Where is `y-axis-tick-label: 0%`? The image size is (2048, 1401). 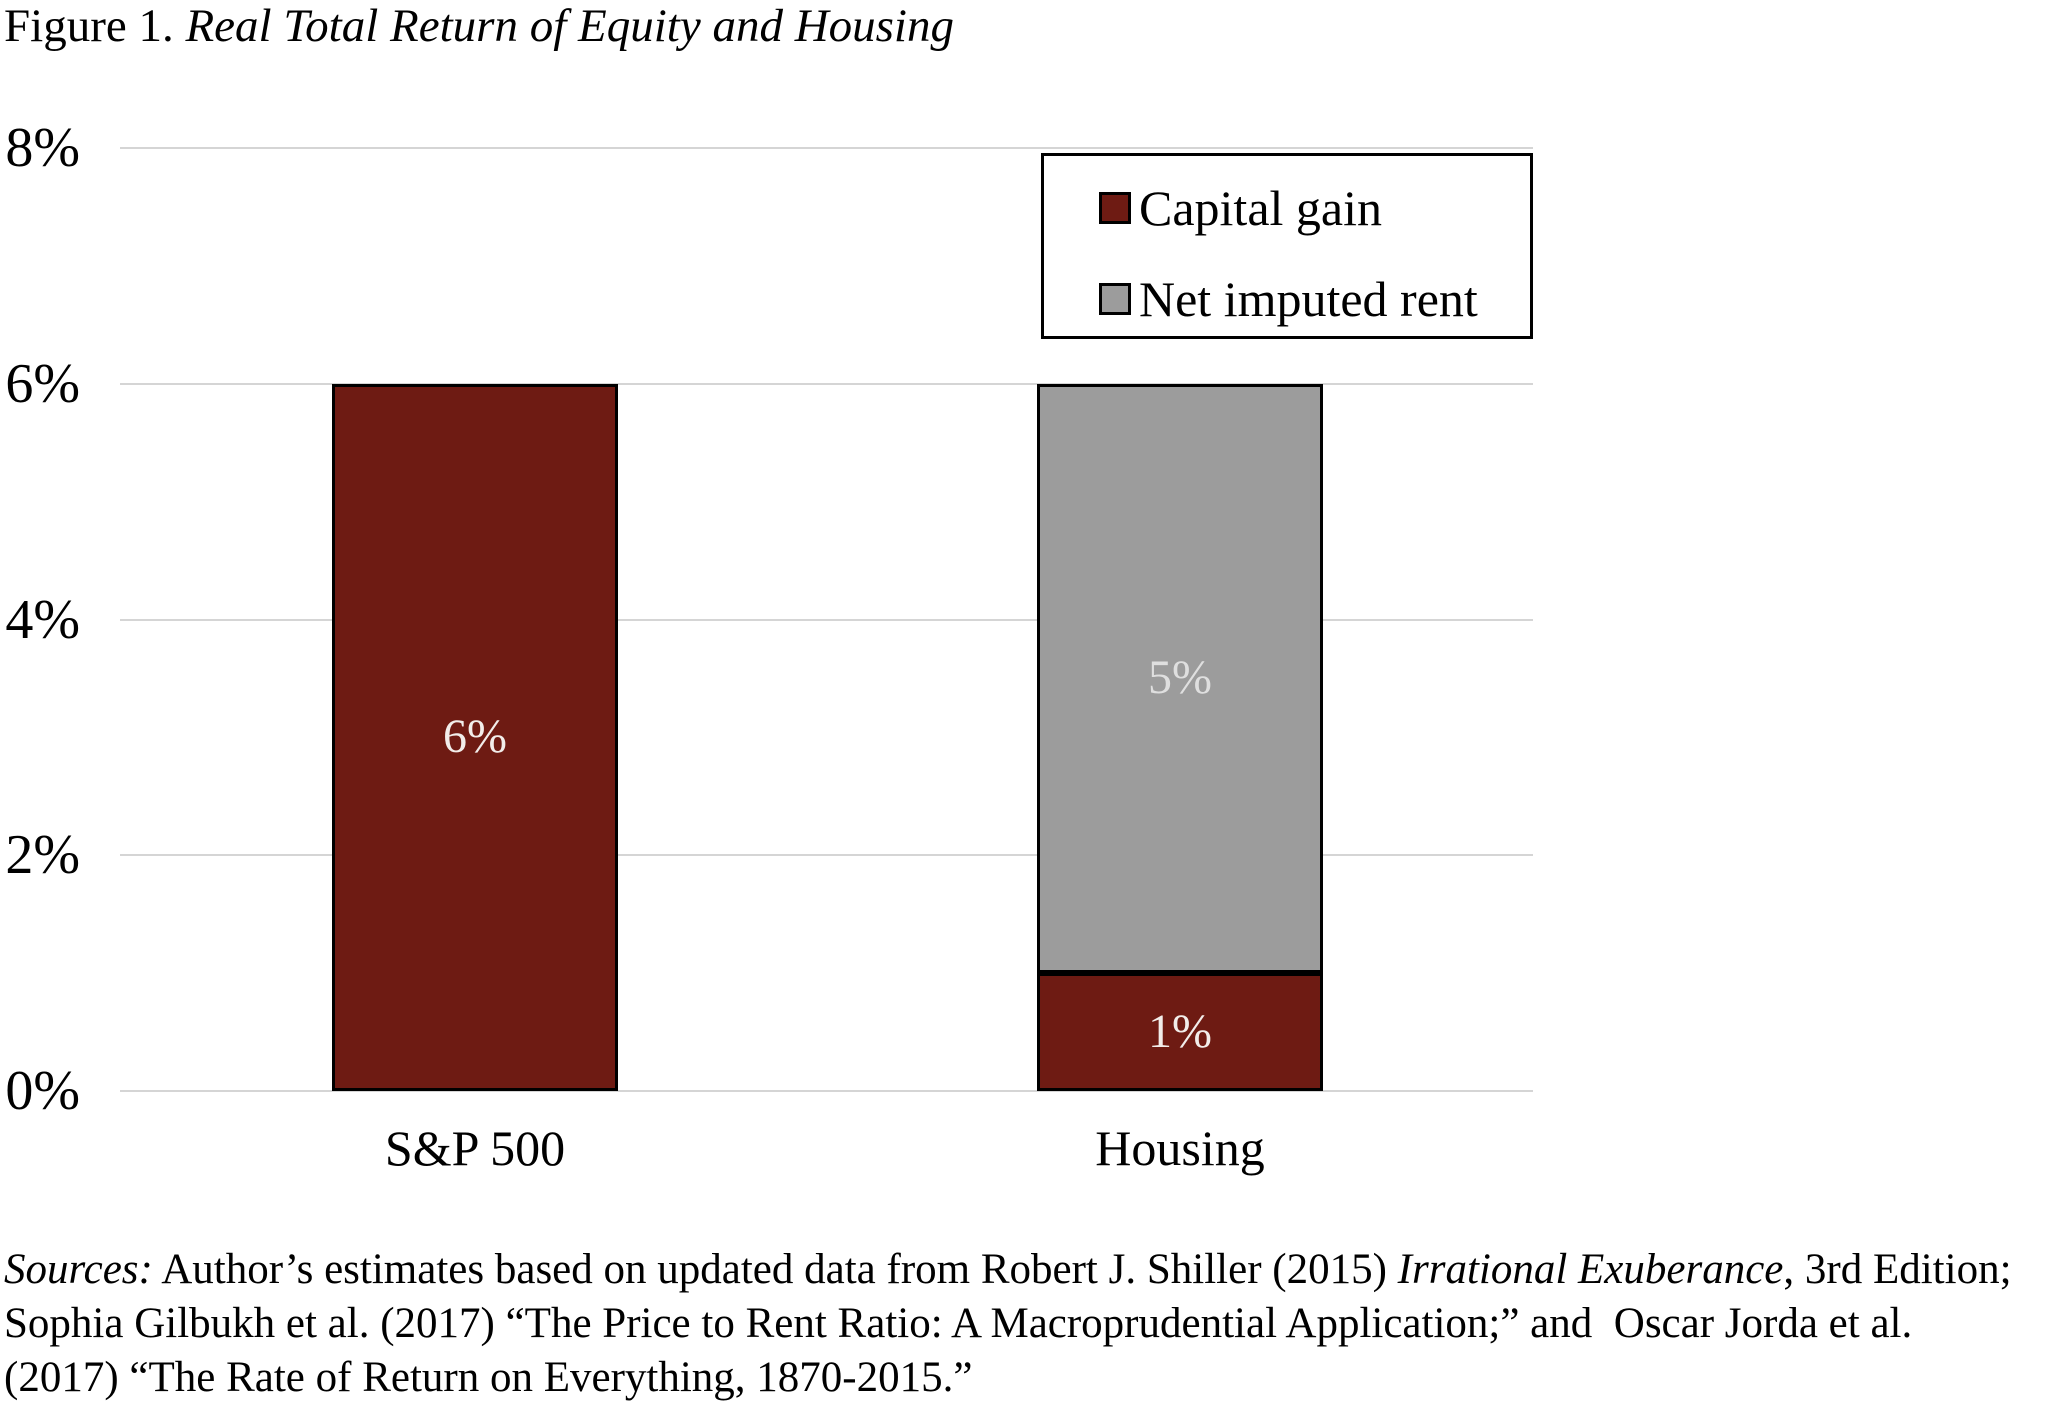 y-axis-tick-label: 0% is located at coordinates (42, 1091).